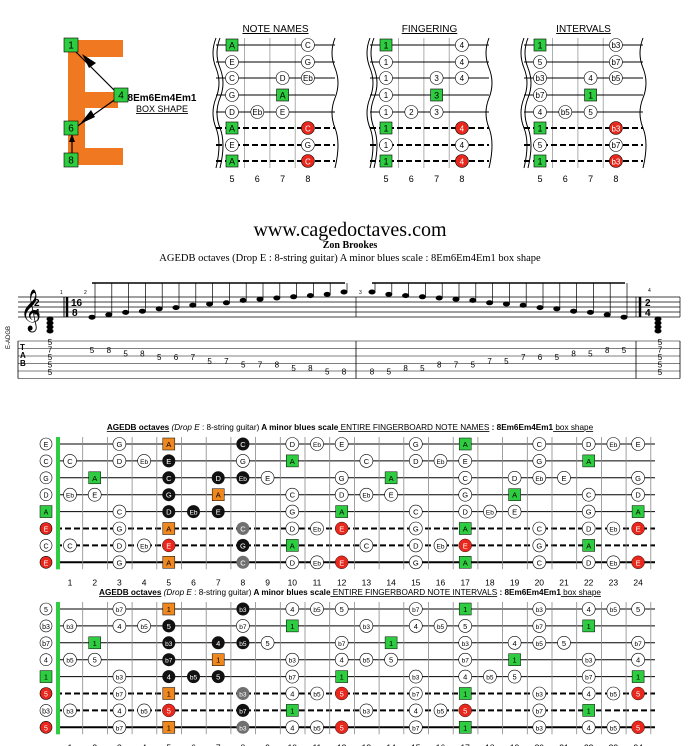 The image size is (700, 746). I want to click on note-label: 2, so click(411, 112).